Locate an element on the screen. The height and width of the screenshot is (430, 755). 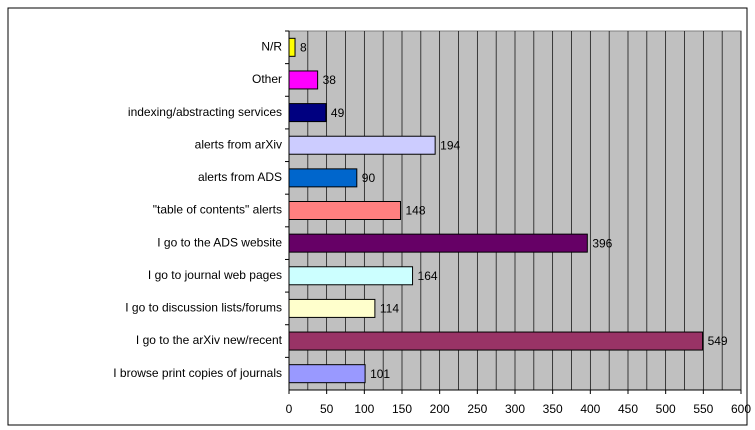
value-label: 549 is located at coordinates (718, 341).